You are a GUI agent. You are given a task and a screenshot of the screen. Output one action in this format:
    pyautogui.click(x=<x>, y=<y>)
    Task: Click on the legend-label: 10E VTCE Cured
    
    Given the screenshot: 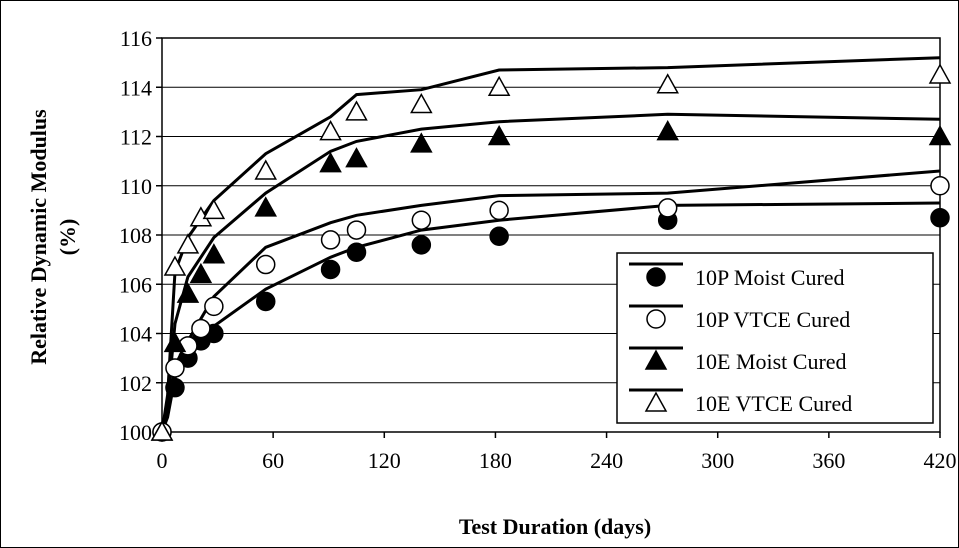 What is the action you would take?
    pyautogui.click(x=773, y=403)
    